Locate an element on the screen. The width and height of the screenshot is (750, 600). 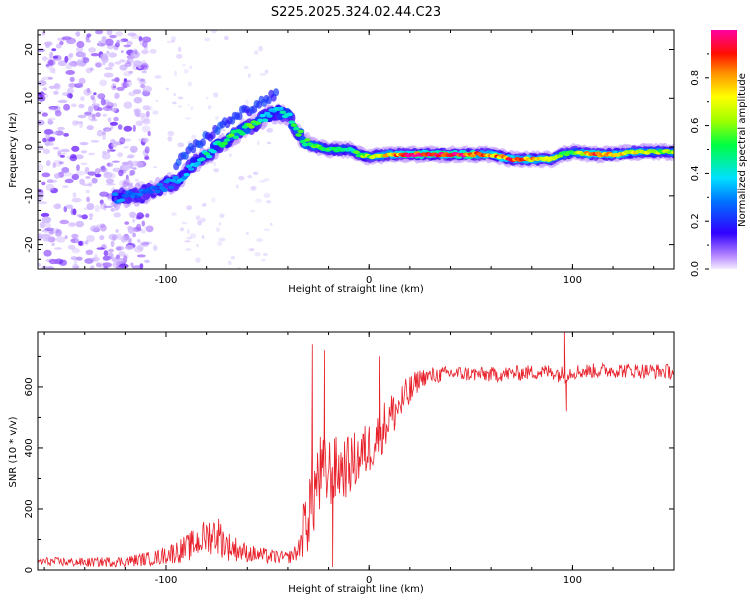
spectrogram-xtick-label: -100 is located at coordinates (166, 280).